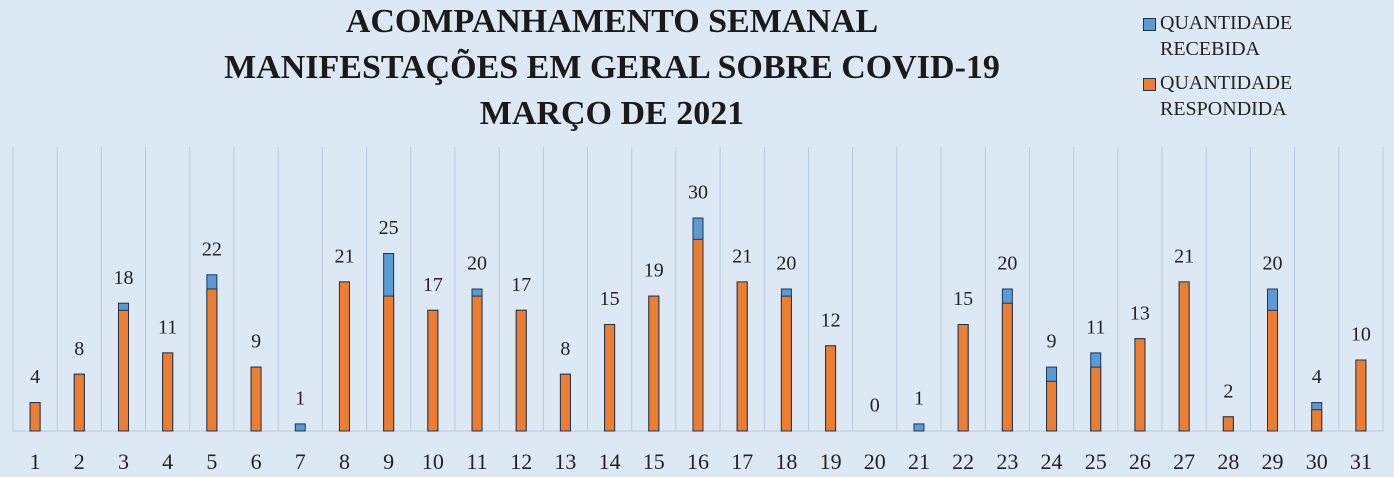  Describe the element at coordinates (654, 461) in the screenshot. I see `x-tick-label: 15` at that location.